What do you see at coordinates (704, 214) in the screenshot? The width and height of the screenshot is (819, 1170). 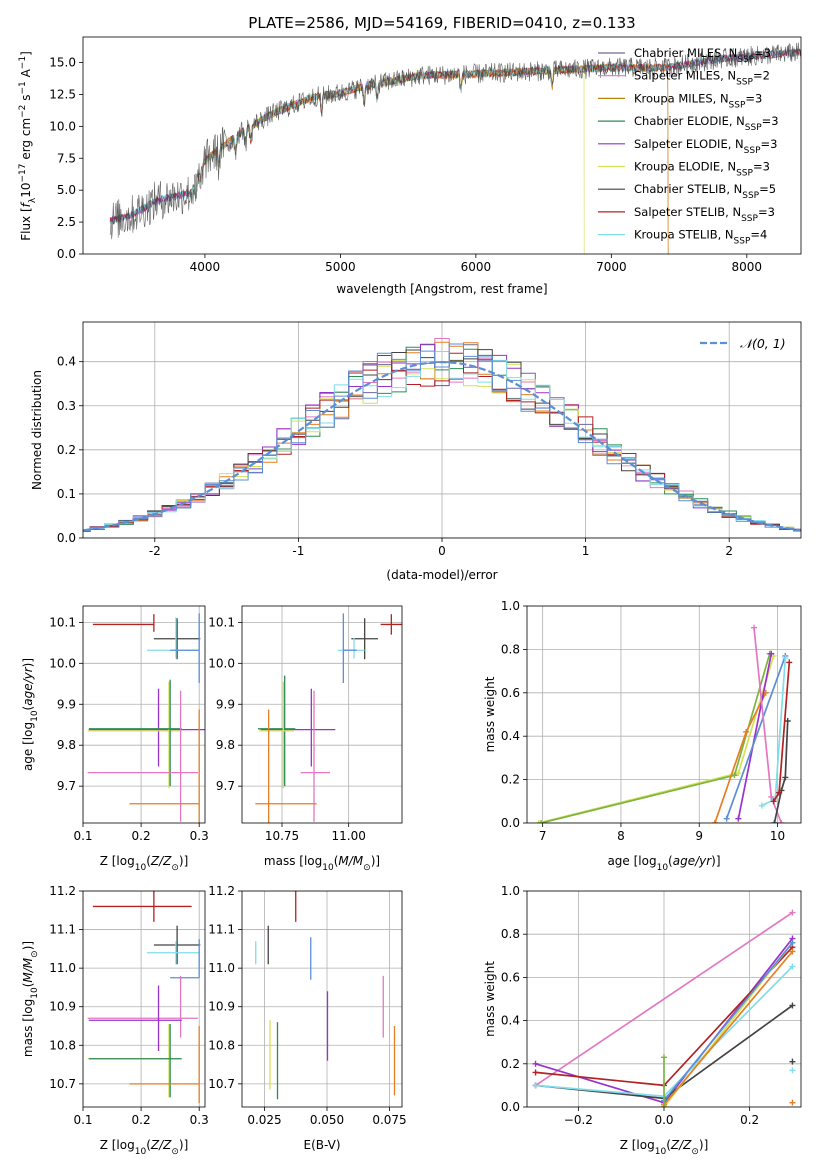 I see `legend-label: Salpeter STELIB, NSSP=3` at bounding box center [704, 214].